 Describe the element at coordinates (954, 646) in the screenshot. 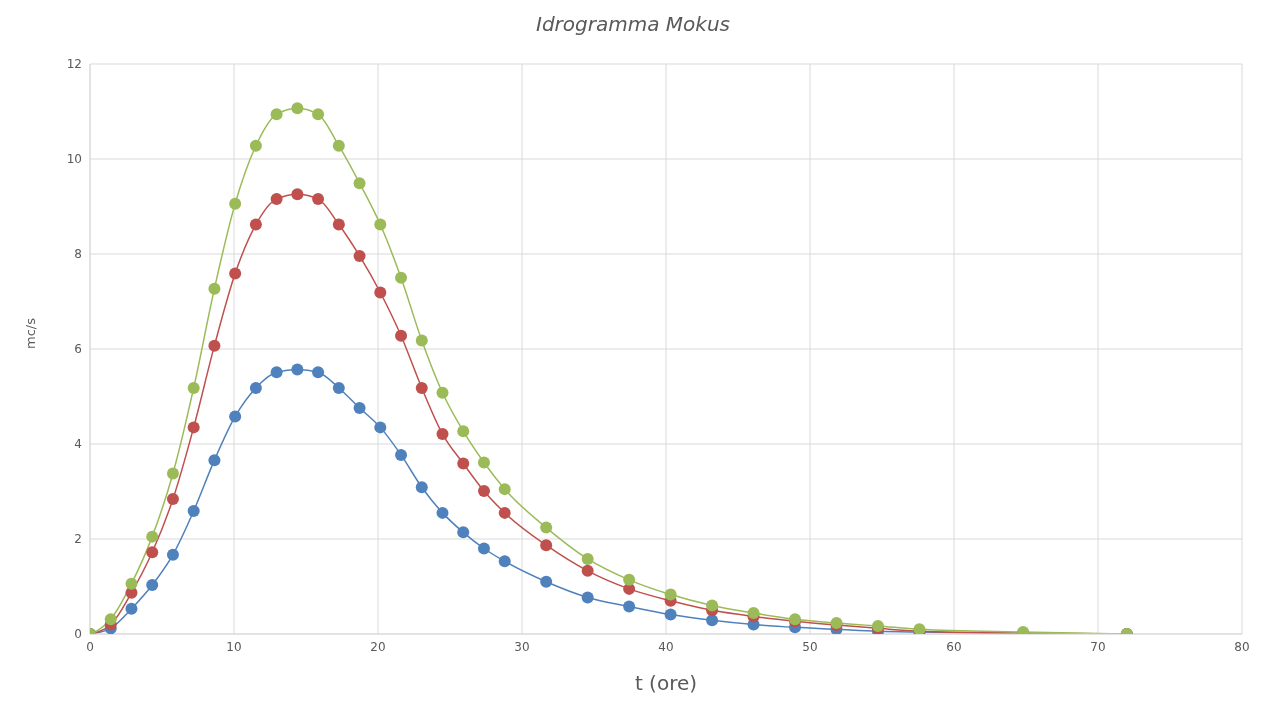

I see `x-tick-label: 60` at that location.